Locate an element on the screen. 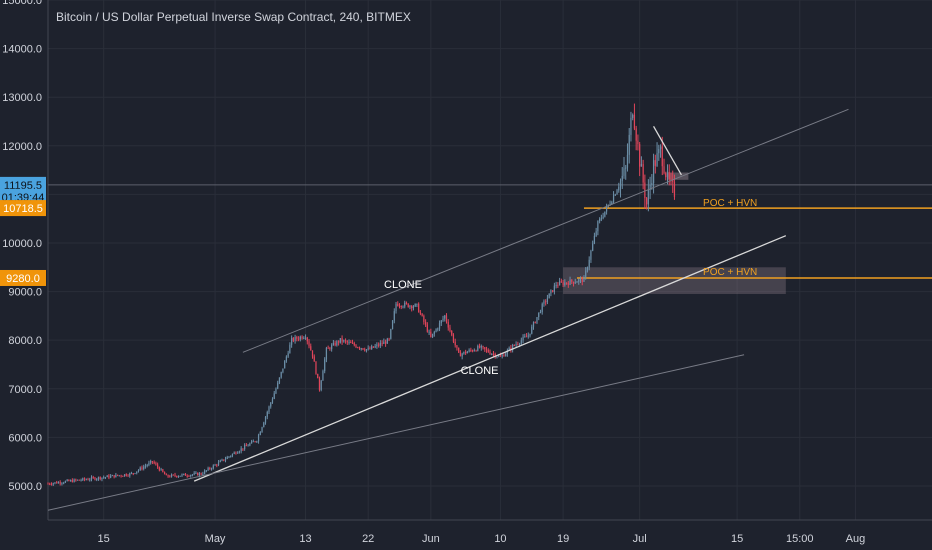 Image resolution: width=932 pixels, height=550 pixels. y-tick-label: 12000.0 is located at coordinates (22, 147).